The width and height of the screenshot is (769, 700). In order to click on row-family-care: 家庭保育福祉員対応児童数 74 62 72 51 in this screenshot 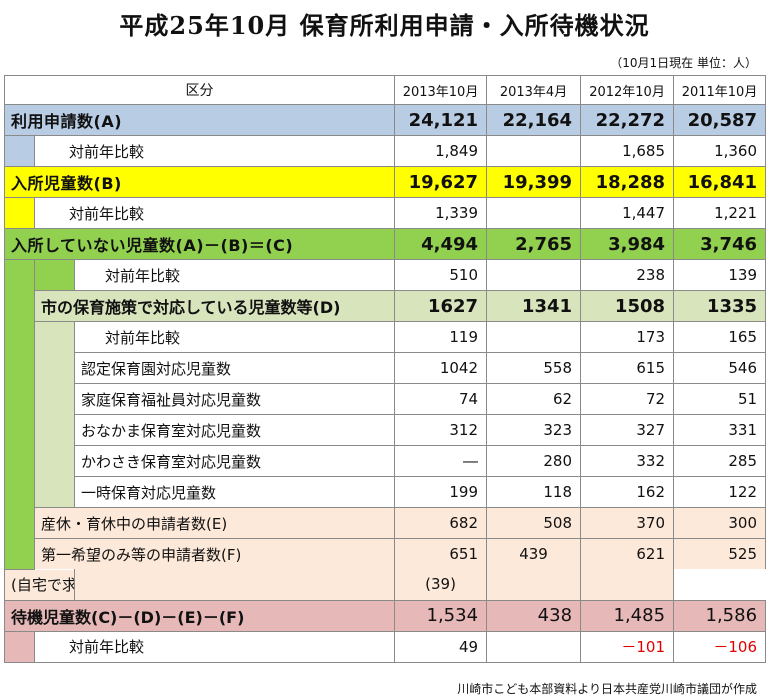, I will do `click(386, 399)`.